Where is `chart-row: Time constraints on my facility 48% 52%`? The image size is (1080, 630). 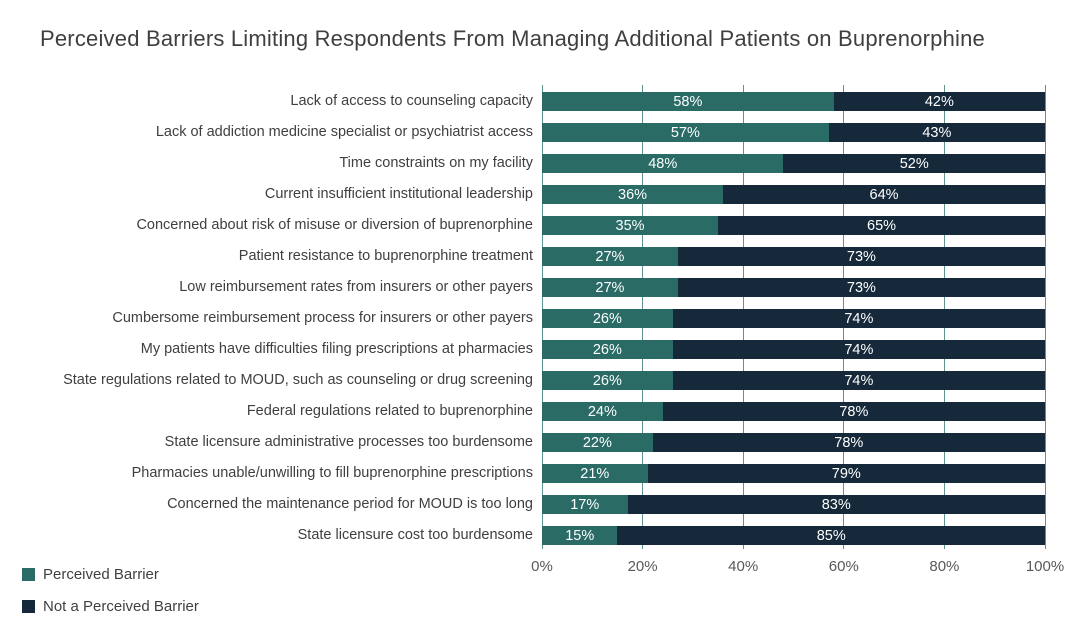
chart-row: Time constraints on my facility 48% 52% is located at coordinates (522, 163).